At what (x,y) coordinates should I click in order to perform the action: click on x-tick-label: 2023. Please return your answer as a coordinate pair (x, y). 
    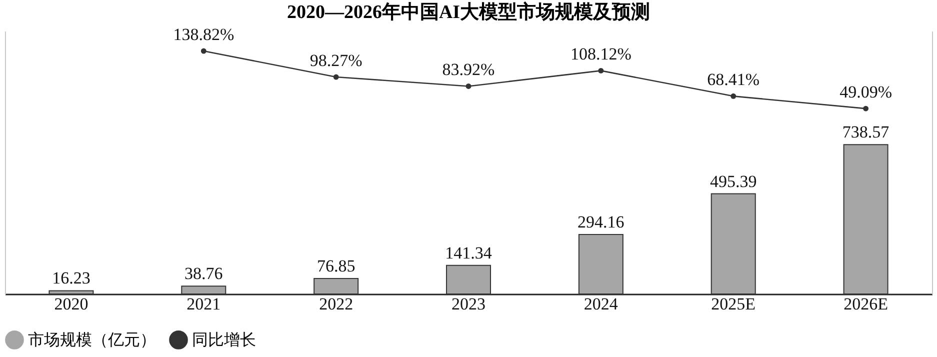
    Looking at the image, I should click on (469, 304).